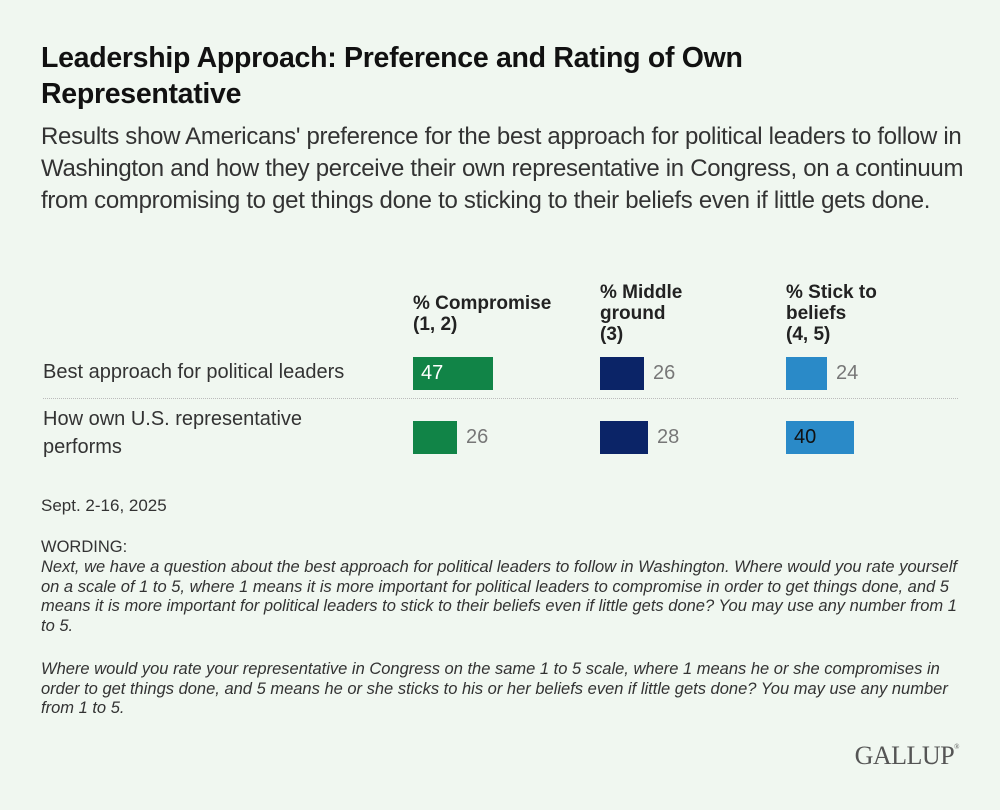 This screenshot has height=810, width=1000. I want to click on gallup-logo-text: GALLUP, so click(904, 755).